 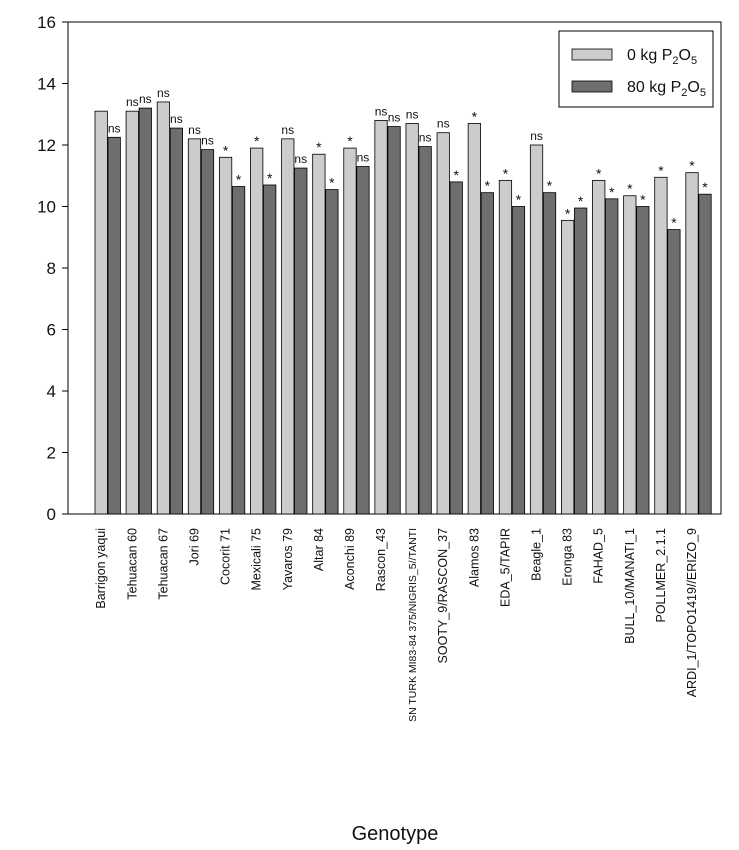 What do you see at coordinates (51, 391) in the screenshot?
I see `y-tick-label: 4` at bounding box center [51, 391].